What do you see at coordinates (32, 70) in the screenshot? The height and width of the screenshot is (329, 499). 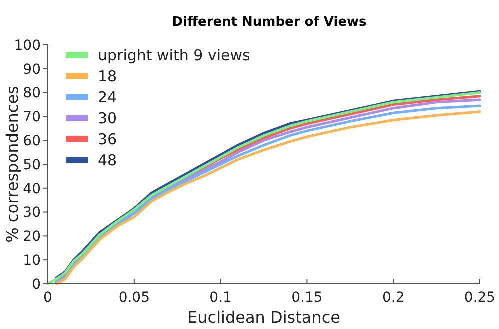 I see `y-tick-label: 90` at bounding box center [32, 70].